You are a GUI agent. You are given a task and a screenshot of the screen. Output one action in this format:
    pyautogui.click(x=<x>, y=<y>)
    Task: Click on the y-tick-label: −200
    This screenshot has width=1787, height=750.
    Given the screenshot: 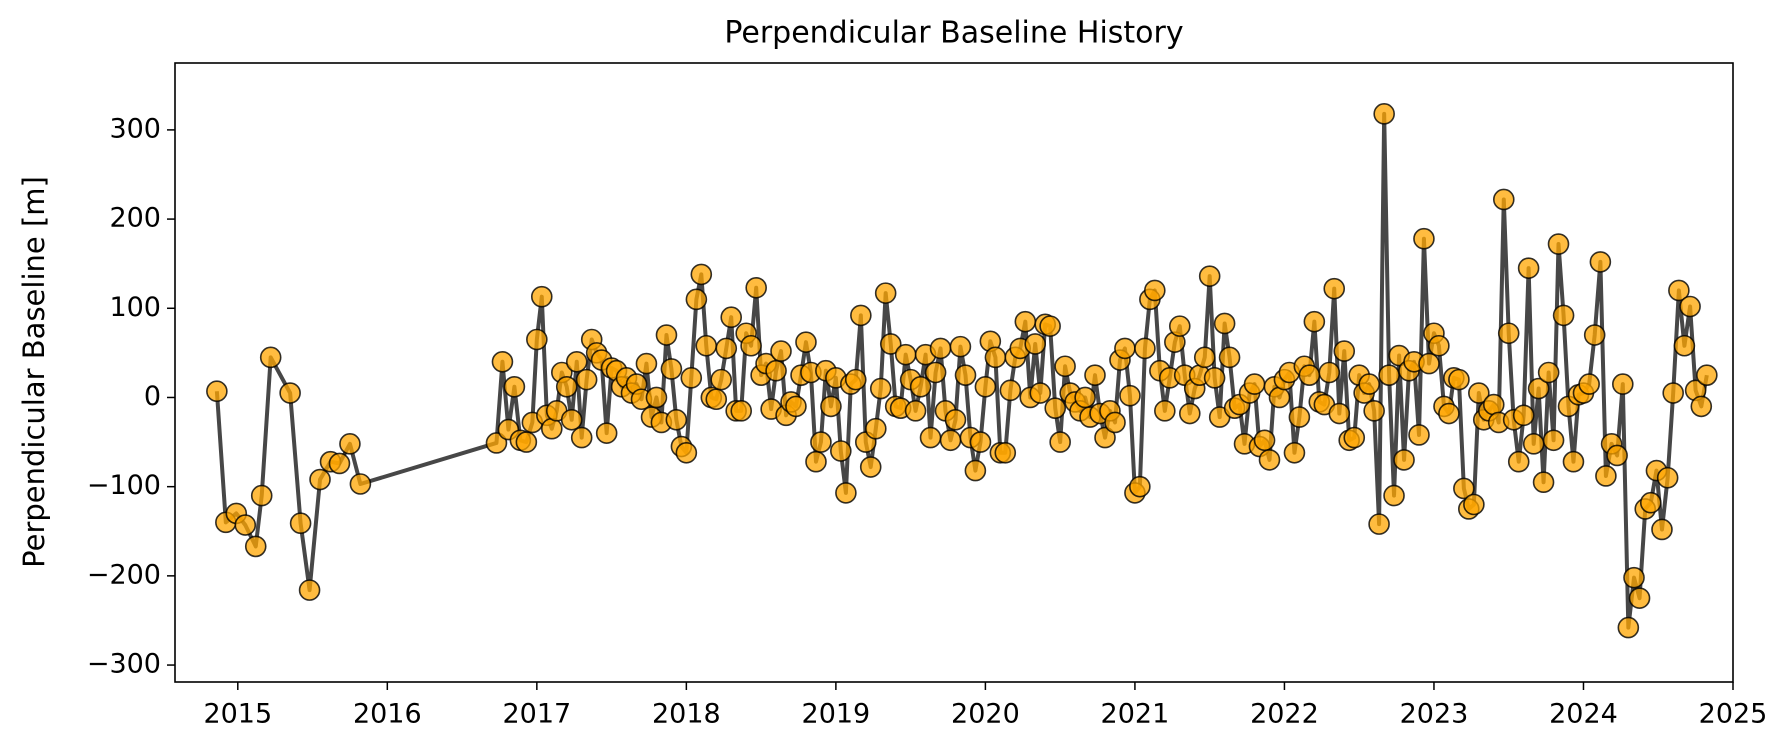 What is the action you would take?
    pyautogui.click(x=124, y=574)
    